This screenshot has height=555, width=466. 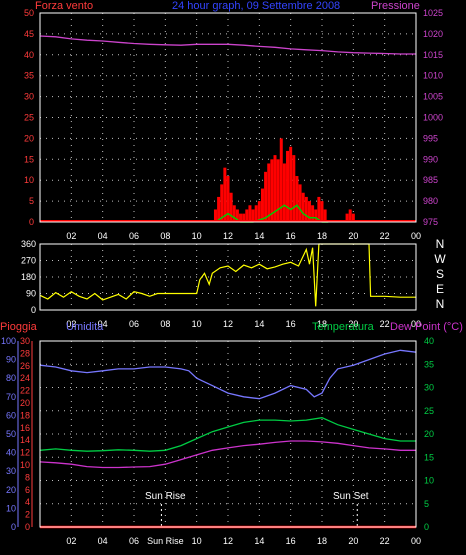 I want to click on temperature-panel-x-tick-label: 14, so click(x=259, y=541).